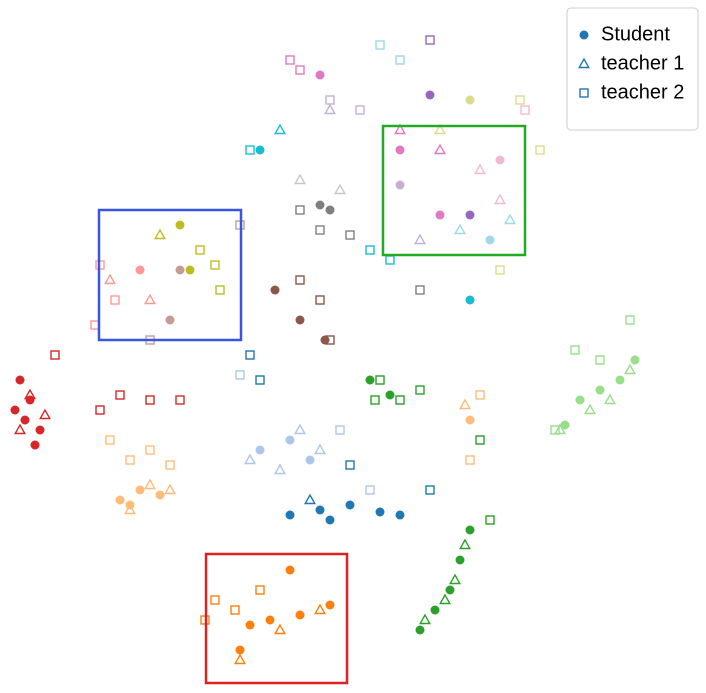 The height and width of the screenshot is (693, 706). What do you see at coordinates (642, 92) in the screenshot?
I see `legend-label: teacher 2` at bounding box center [642, 92].